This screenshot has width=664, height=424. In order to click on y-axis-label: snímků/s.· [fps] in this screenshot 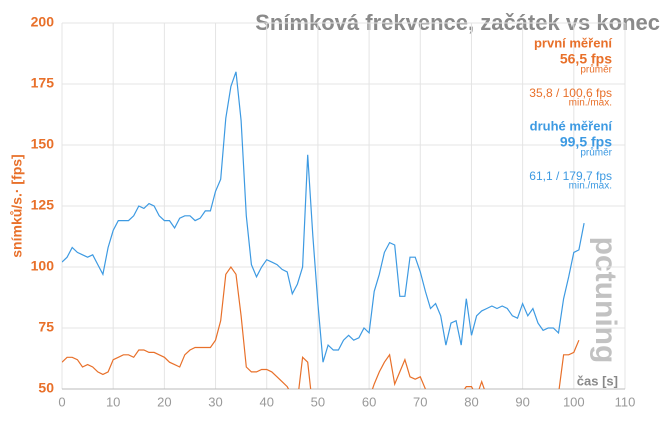, I will do `click(17, 205)`.